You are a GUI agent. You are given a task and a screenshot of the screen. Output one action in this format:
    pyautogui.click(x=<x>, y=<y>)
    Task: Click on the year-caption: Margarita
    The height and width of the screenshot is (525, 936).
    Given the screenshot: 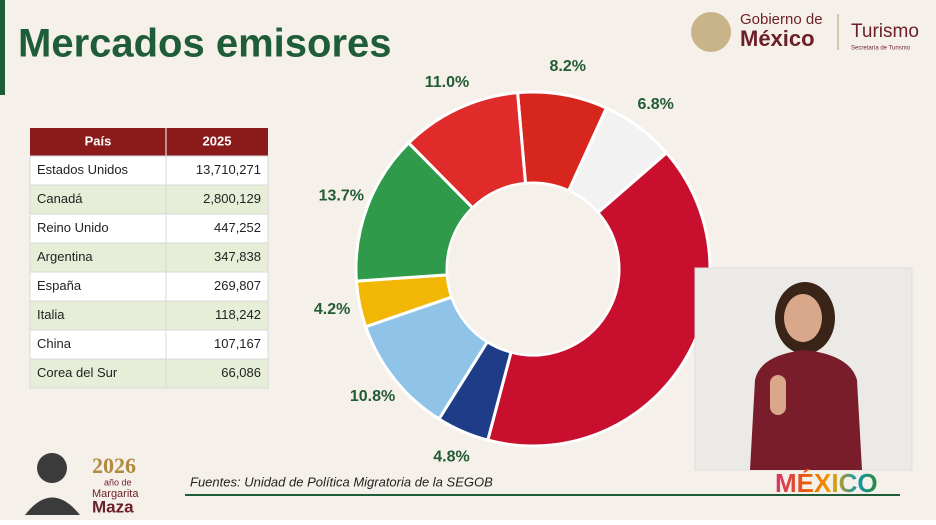 What is the action you would take?
    pyautogui.click(x=115, y=494)
    